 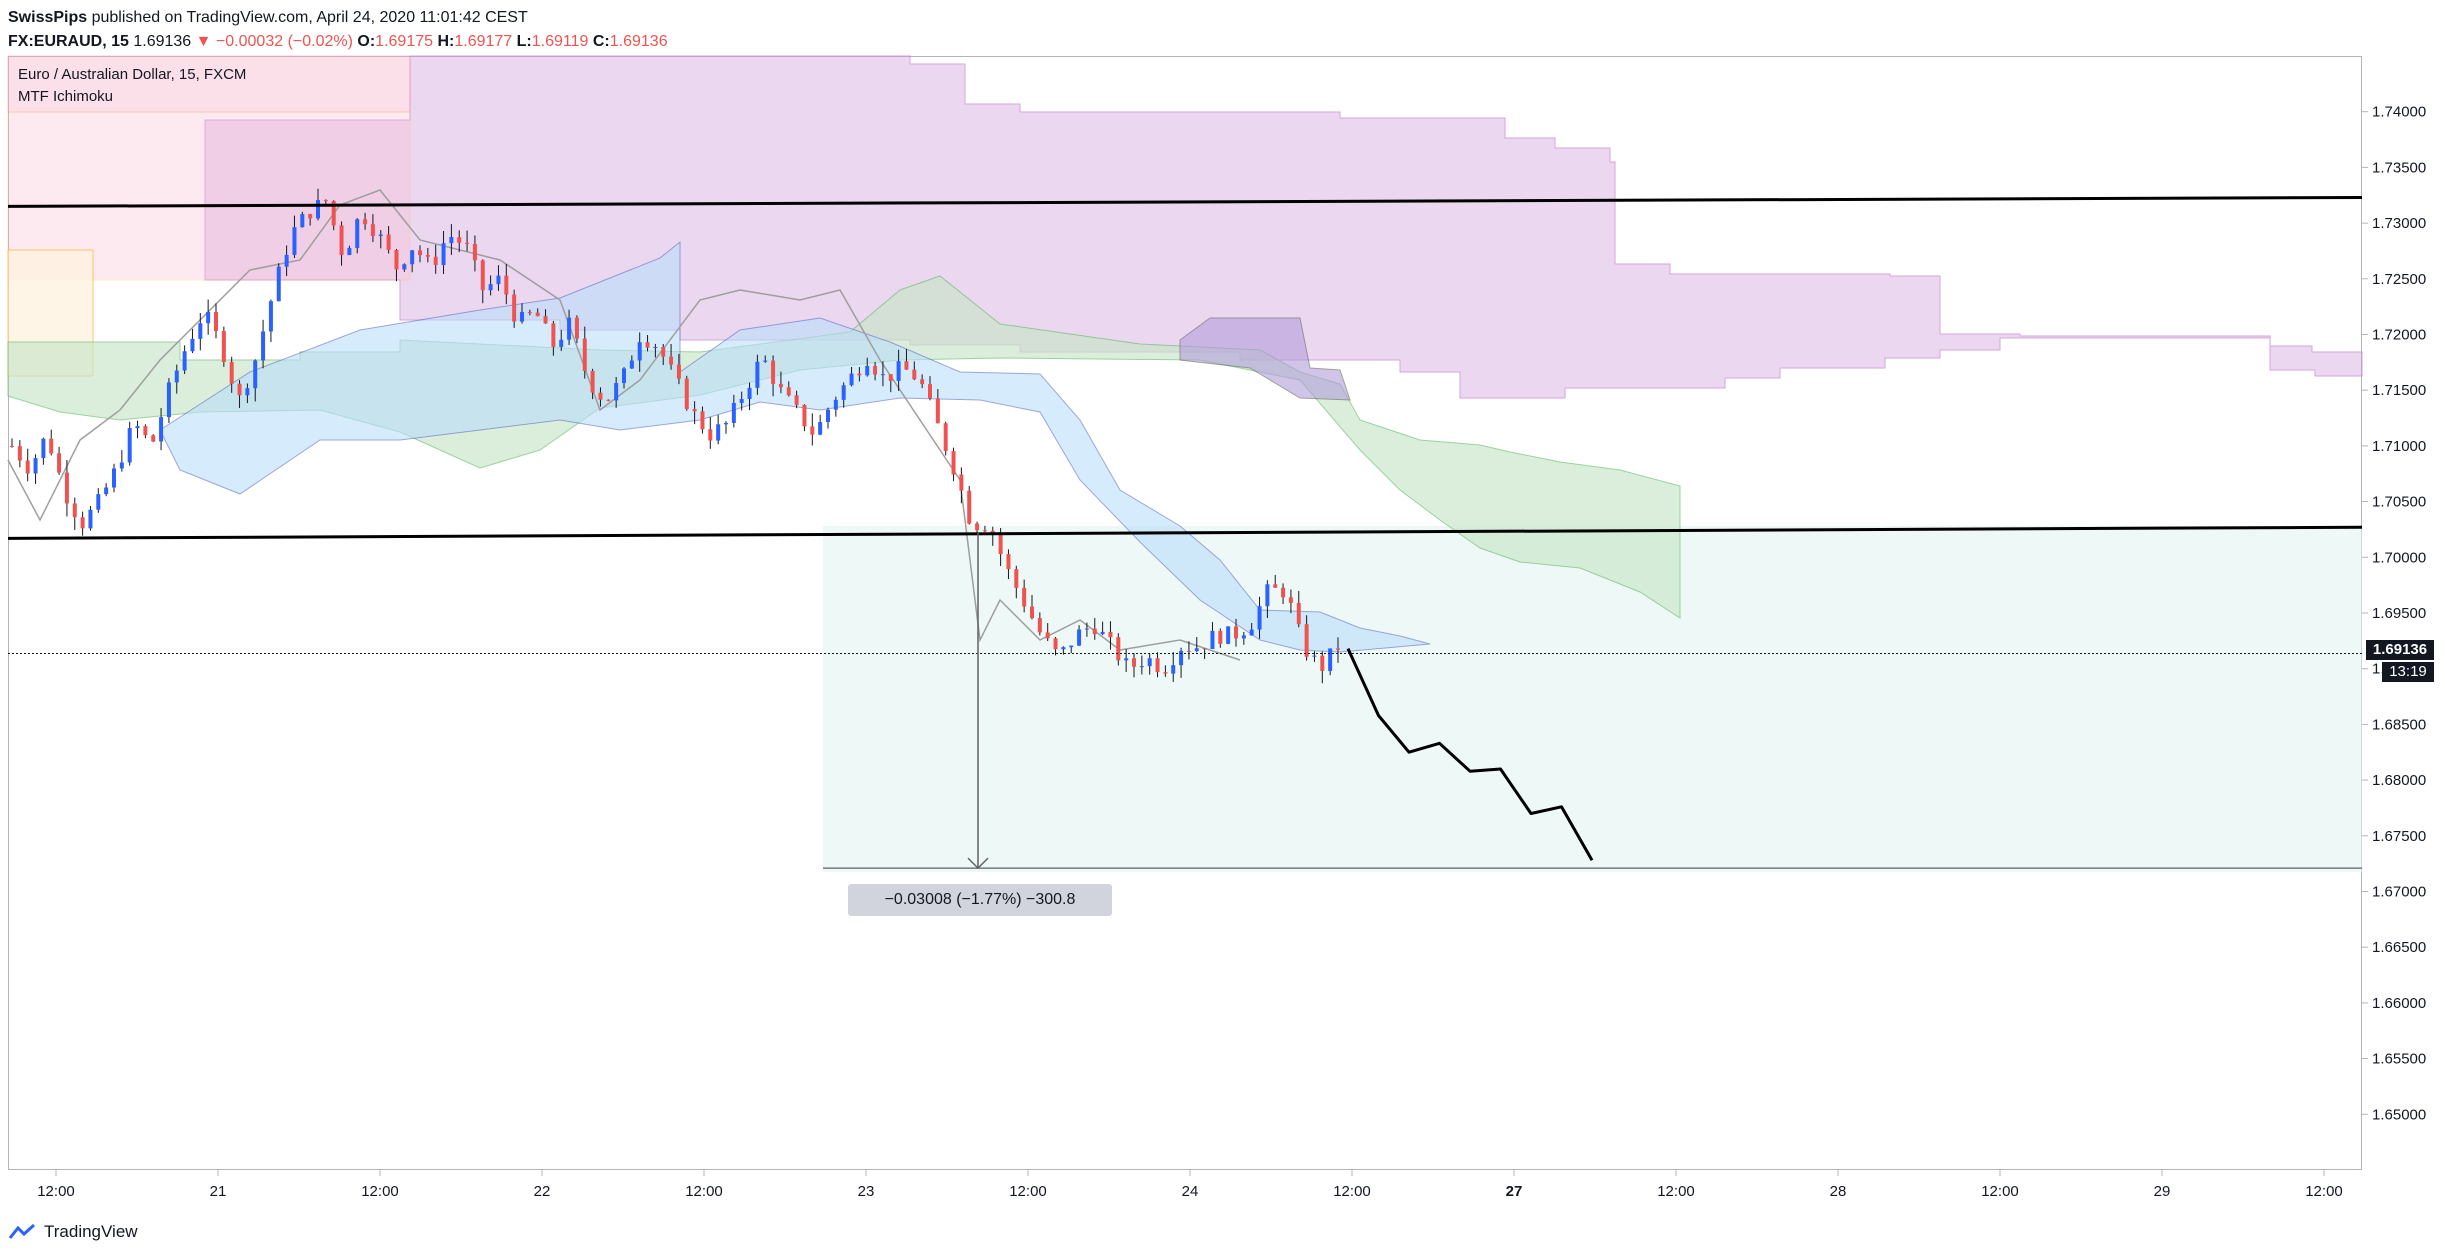 What do you see at coordinates (2399, 892) in the screenshot?
I see `price-tick-label: 1.67000` at bounding box center [2399, 892].